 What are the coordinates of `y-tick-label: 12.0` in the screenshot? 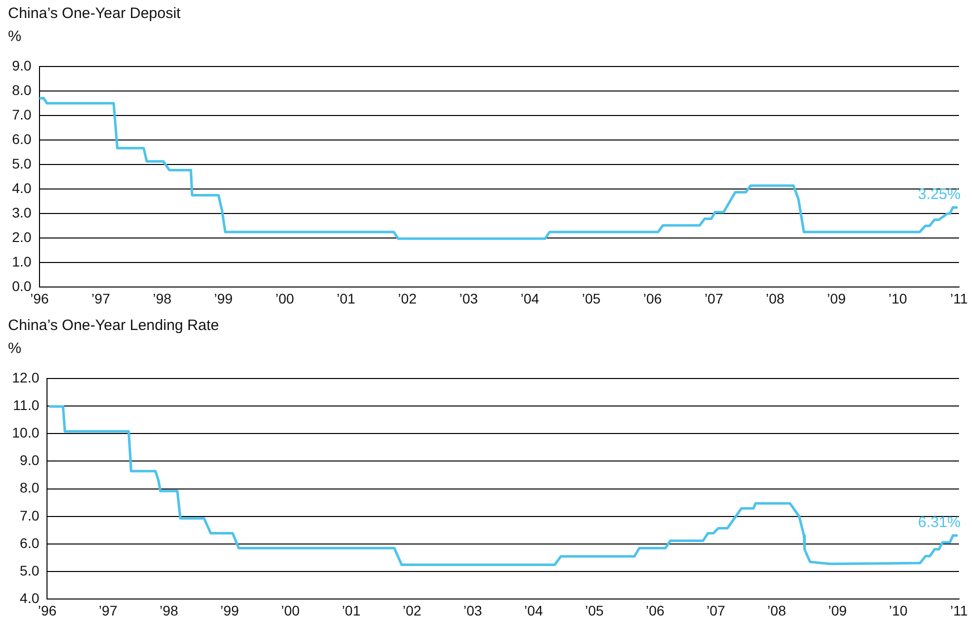 It's located at (26, 377).